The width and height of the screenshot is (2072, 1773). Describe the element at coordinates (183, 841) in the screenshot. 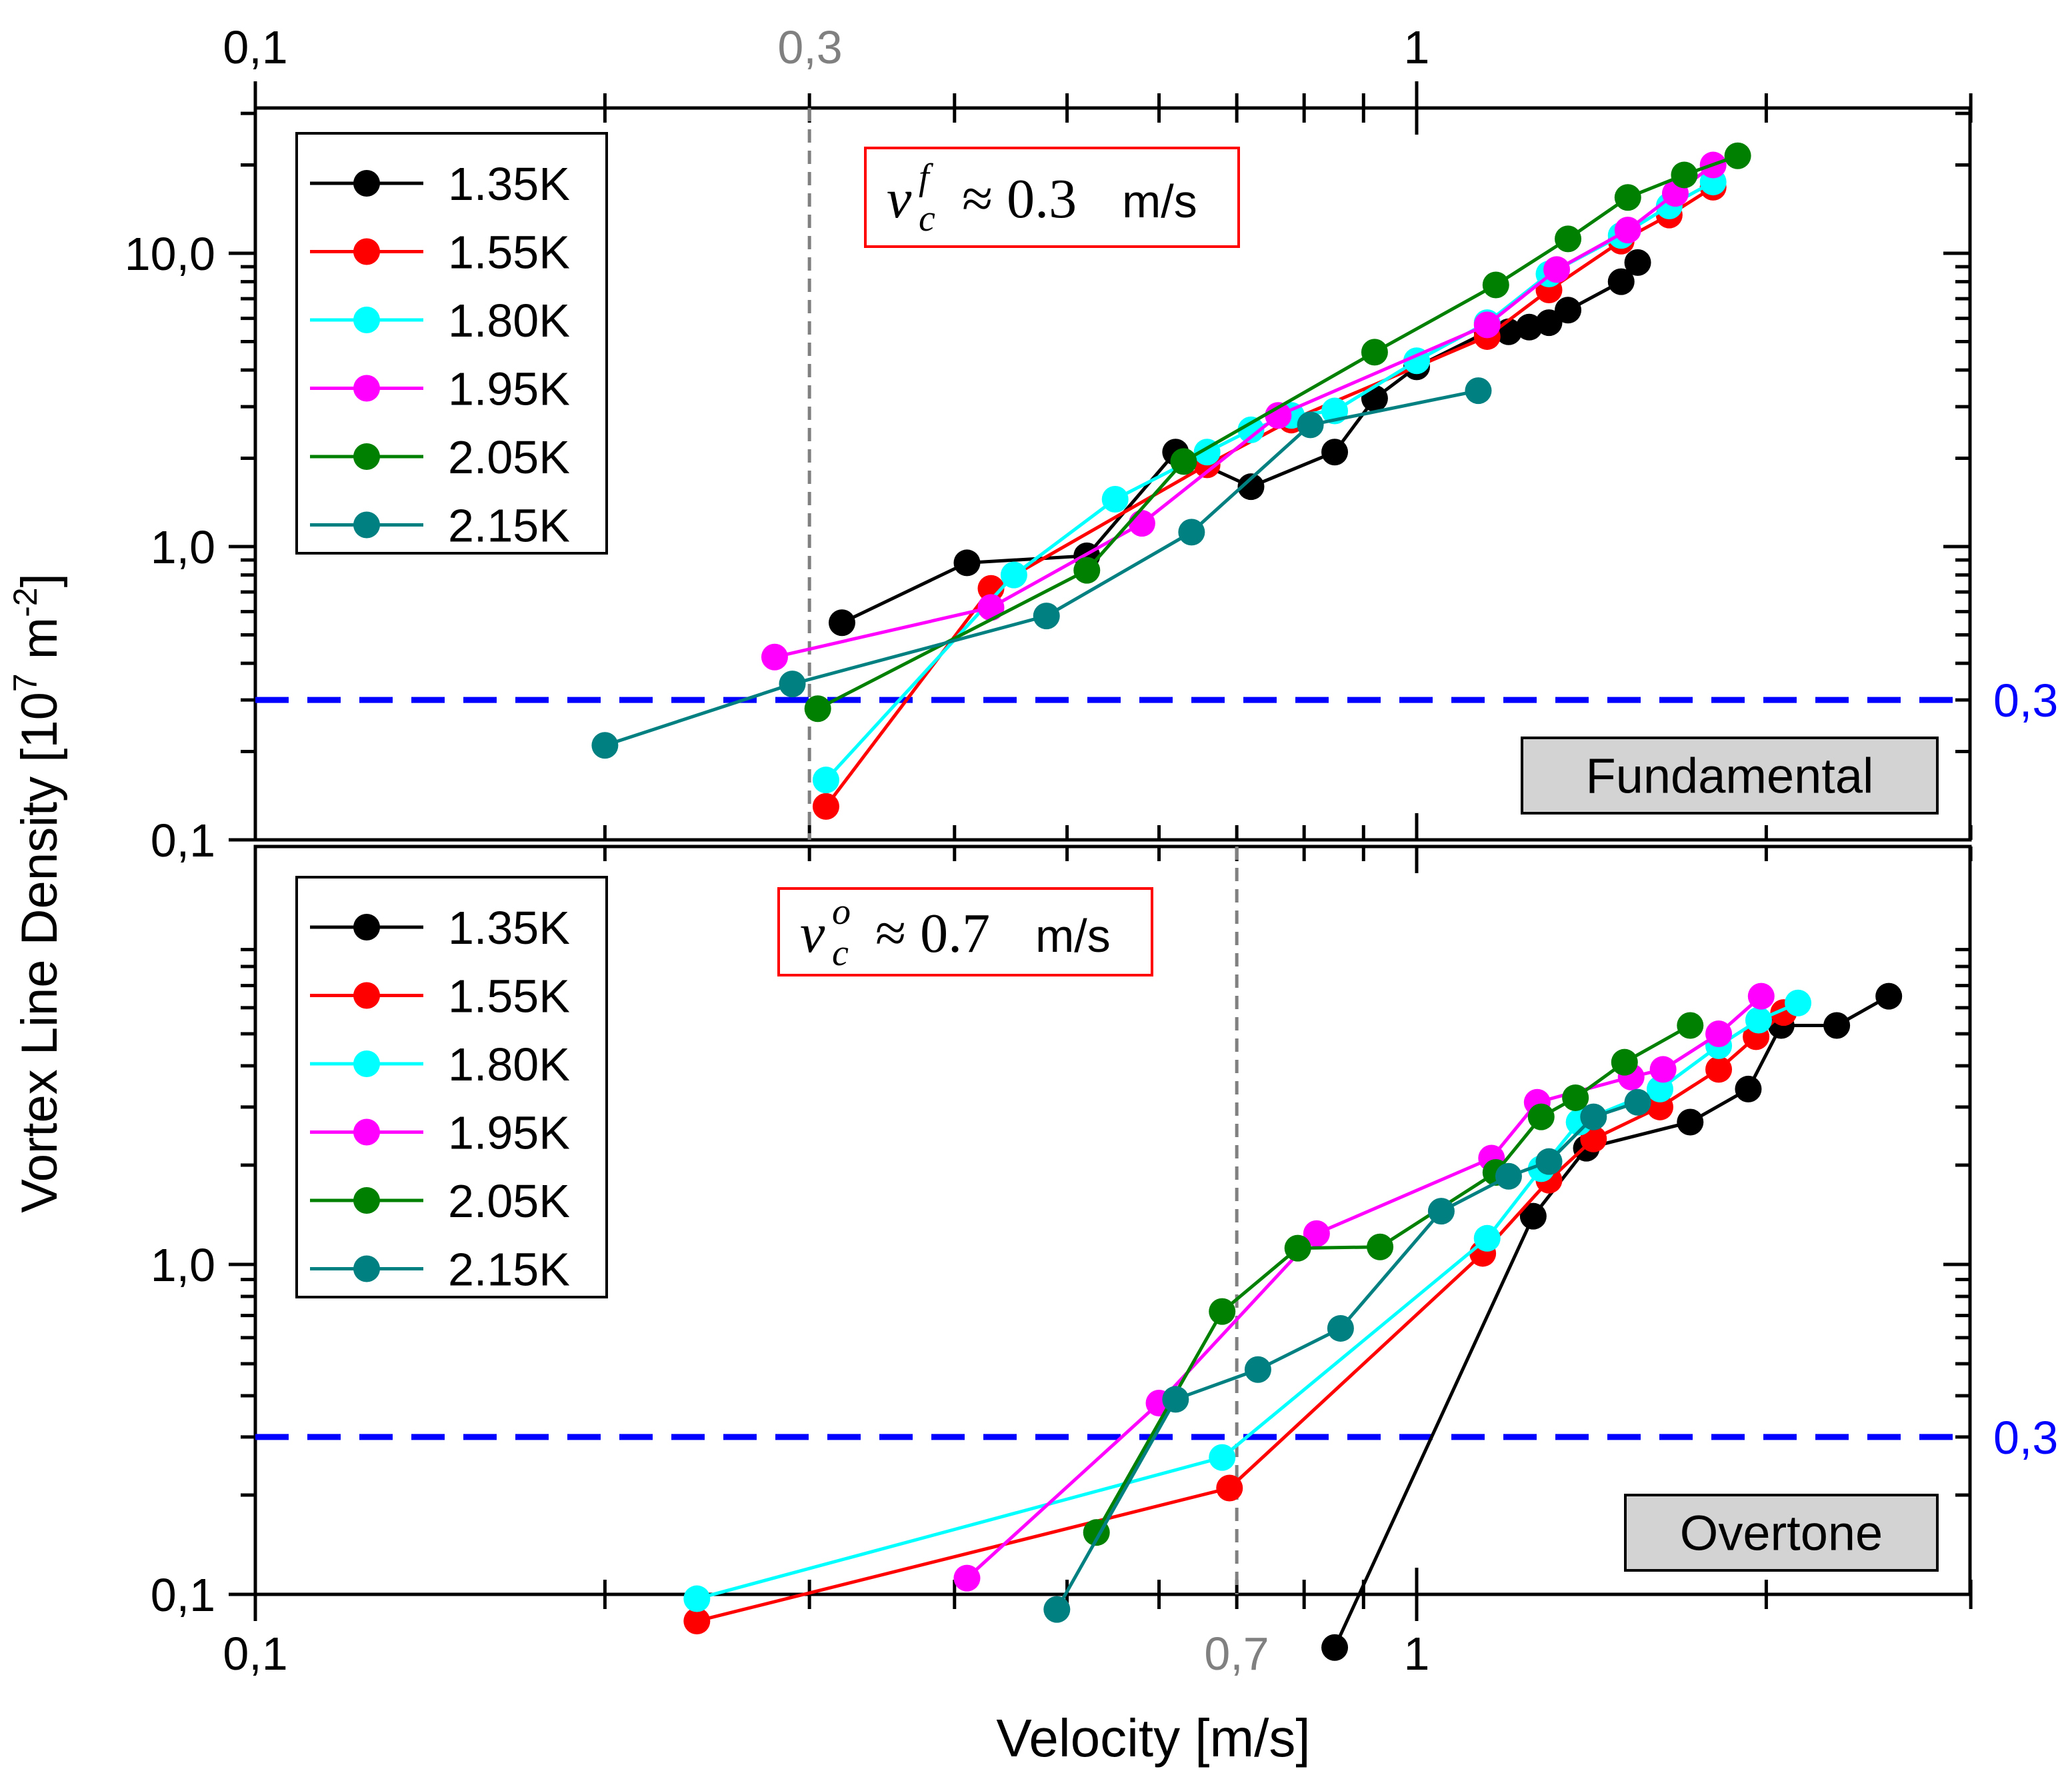

I see `y-tick-label: 0,1` at that location.